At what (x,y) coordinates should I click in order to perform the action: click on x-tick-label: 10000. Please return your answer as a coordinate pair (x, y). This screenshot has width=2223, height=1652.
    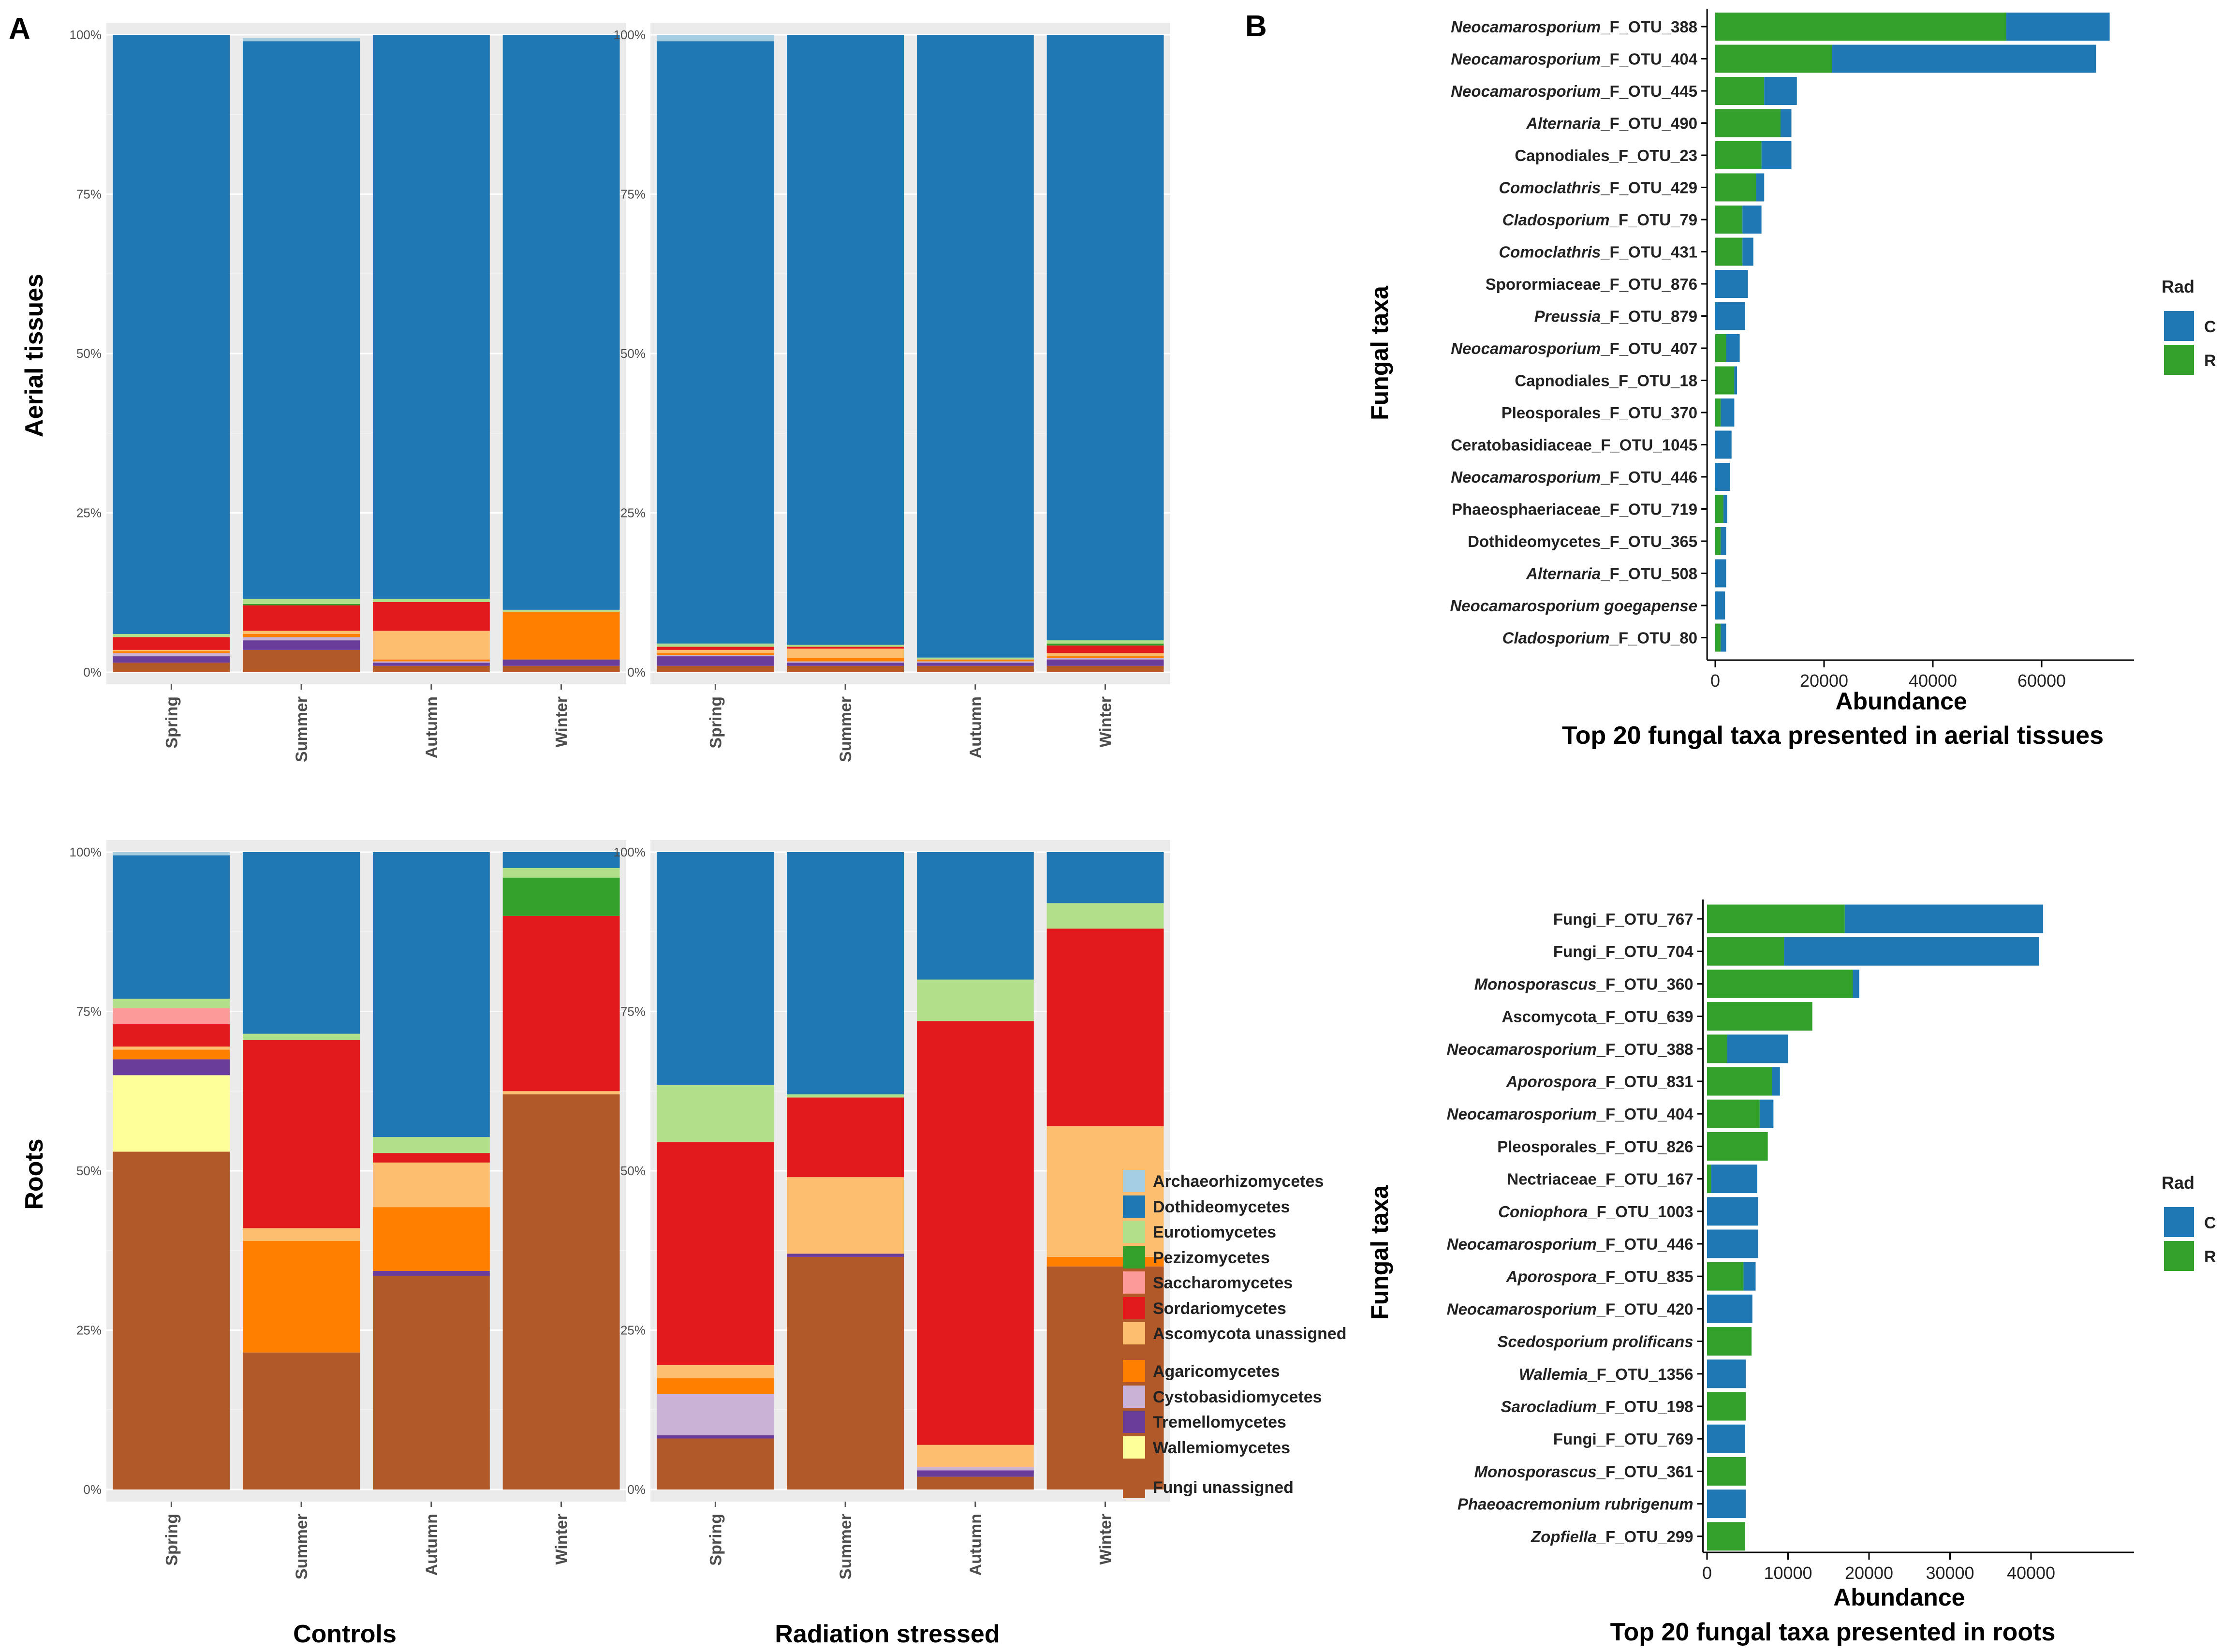
    Looking at the image, I should click on (1788, 1573).